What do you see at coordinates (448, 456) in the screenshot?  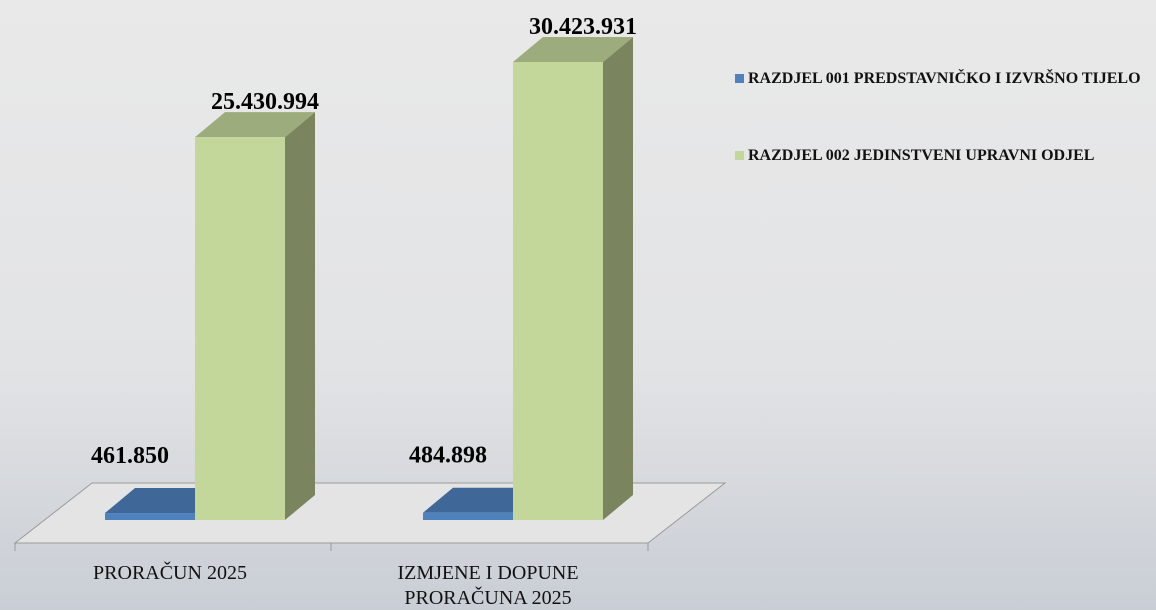 I see `value-label: 484.898` at bounding box center [448, 456].